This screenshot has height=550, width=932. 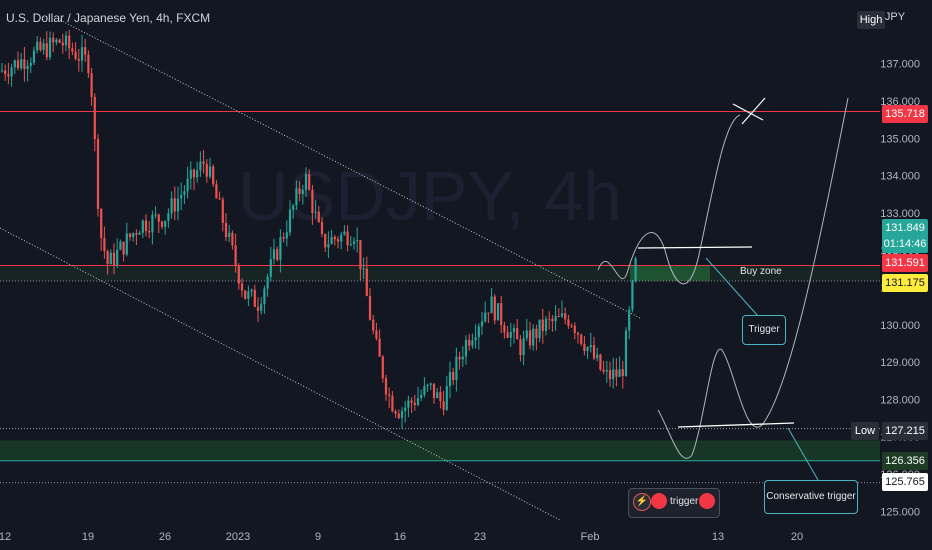 What do you see at coordinates (642, 502) in the screenshot?
I see `lightning-icon: ⚡` at bounding box center [642, 502].